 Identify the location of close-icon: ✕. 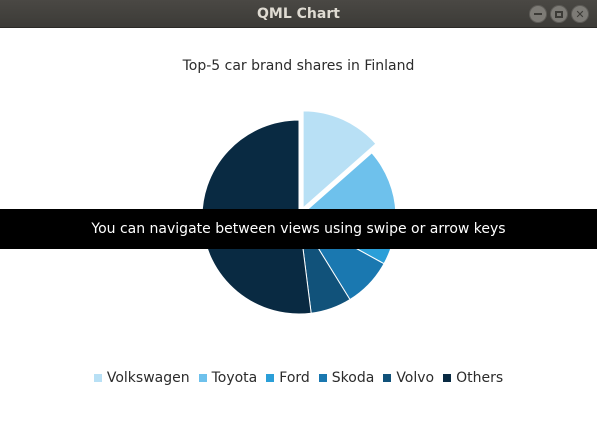
(580, 14).